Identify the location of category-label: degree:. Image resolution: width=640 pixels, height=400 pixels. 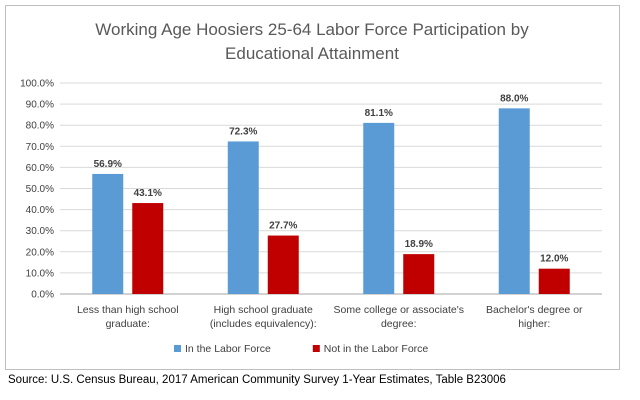
(399, 324).